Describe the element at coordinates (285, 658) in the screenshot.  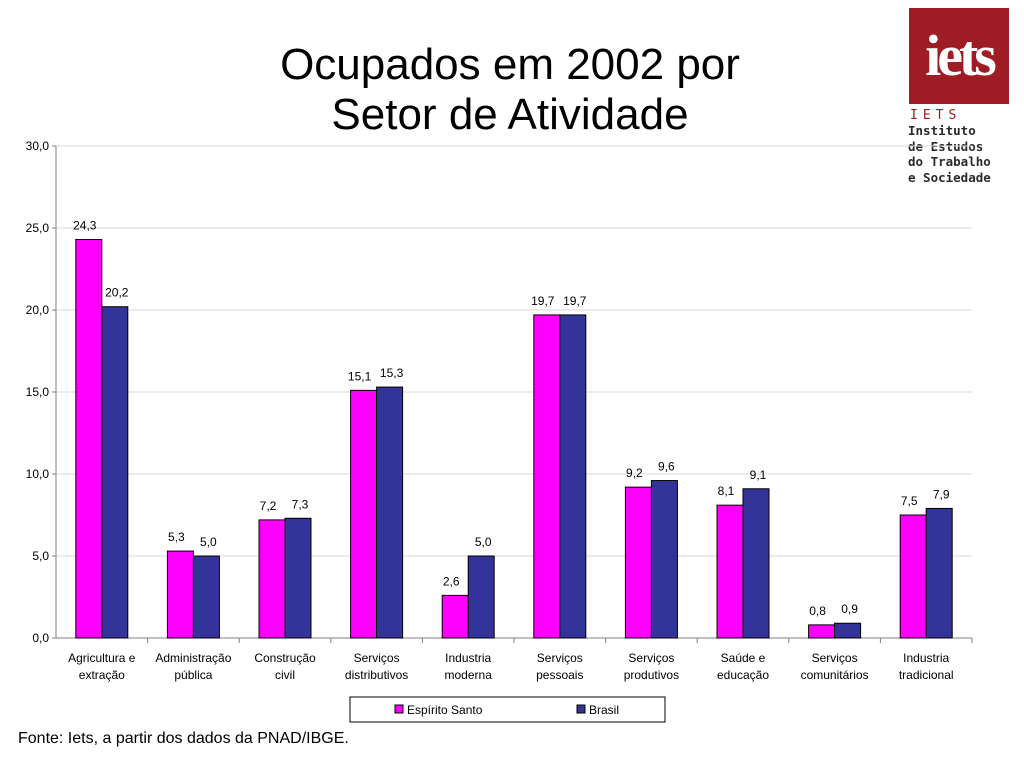
I see `x-tick-label: Construção` at that location.